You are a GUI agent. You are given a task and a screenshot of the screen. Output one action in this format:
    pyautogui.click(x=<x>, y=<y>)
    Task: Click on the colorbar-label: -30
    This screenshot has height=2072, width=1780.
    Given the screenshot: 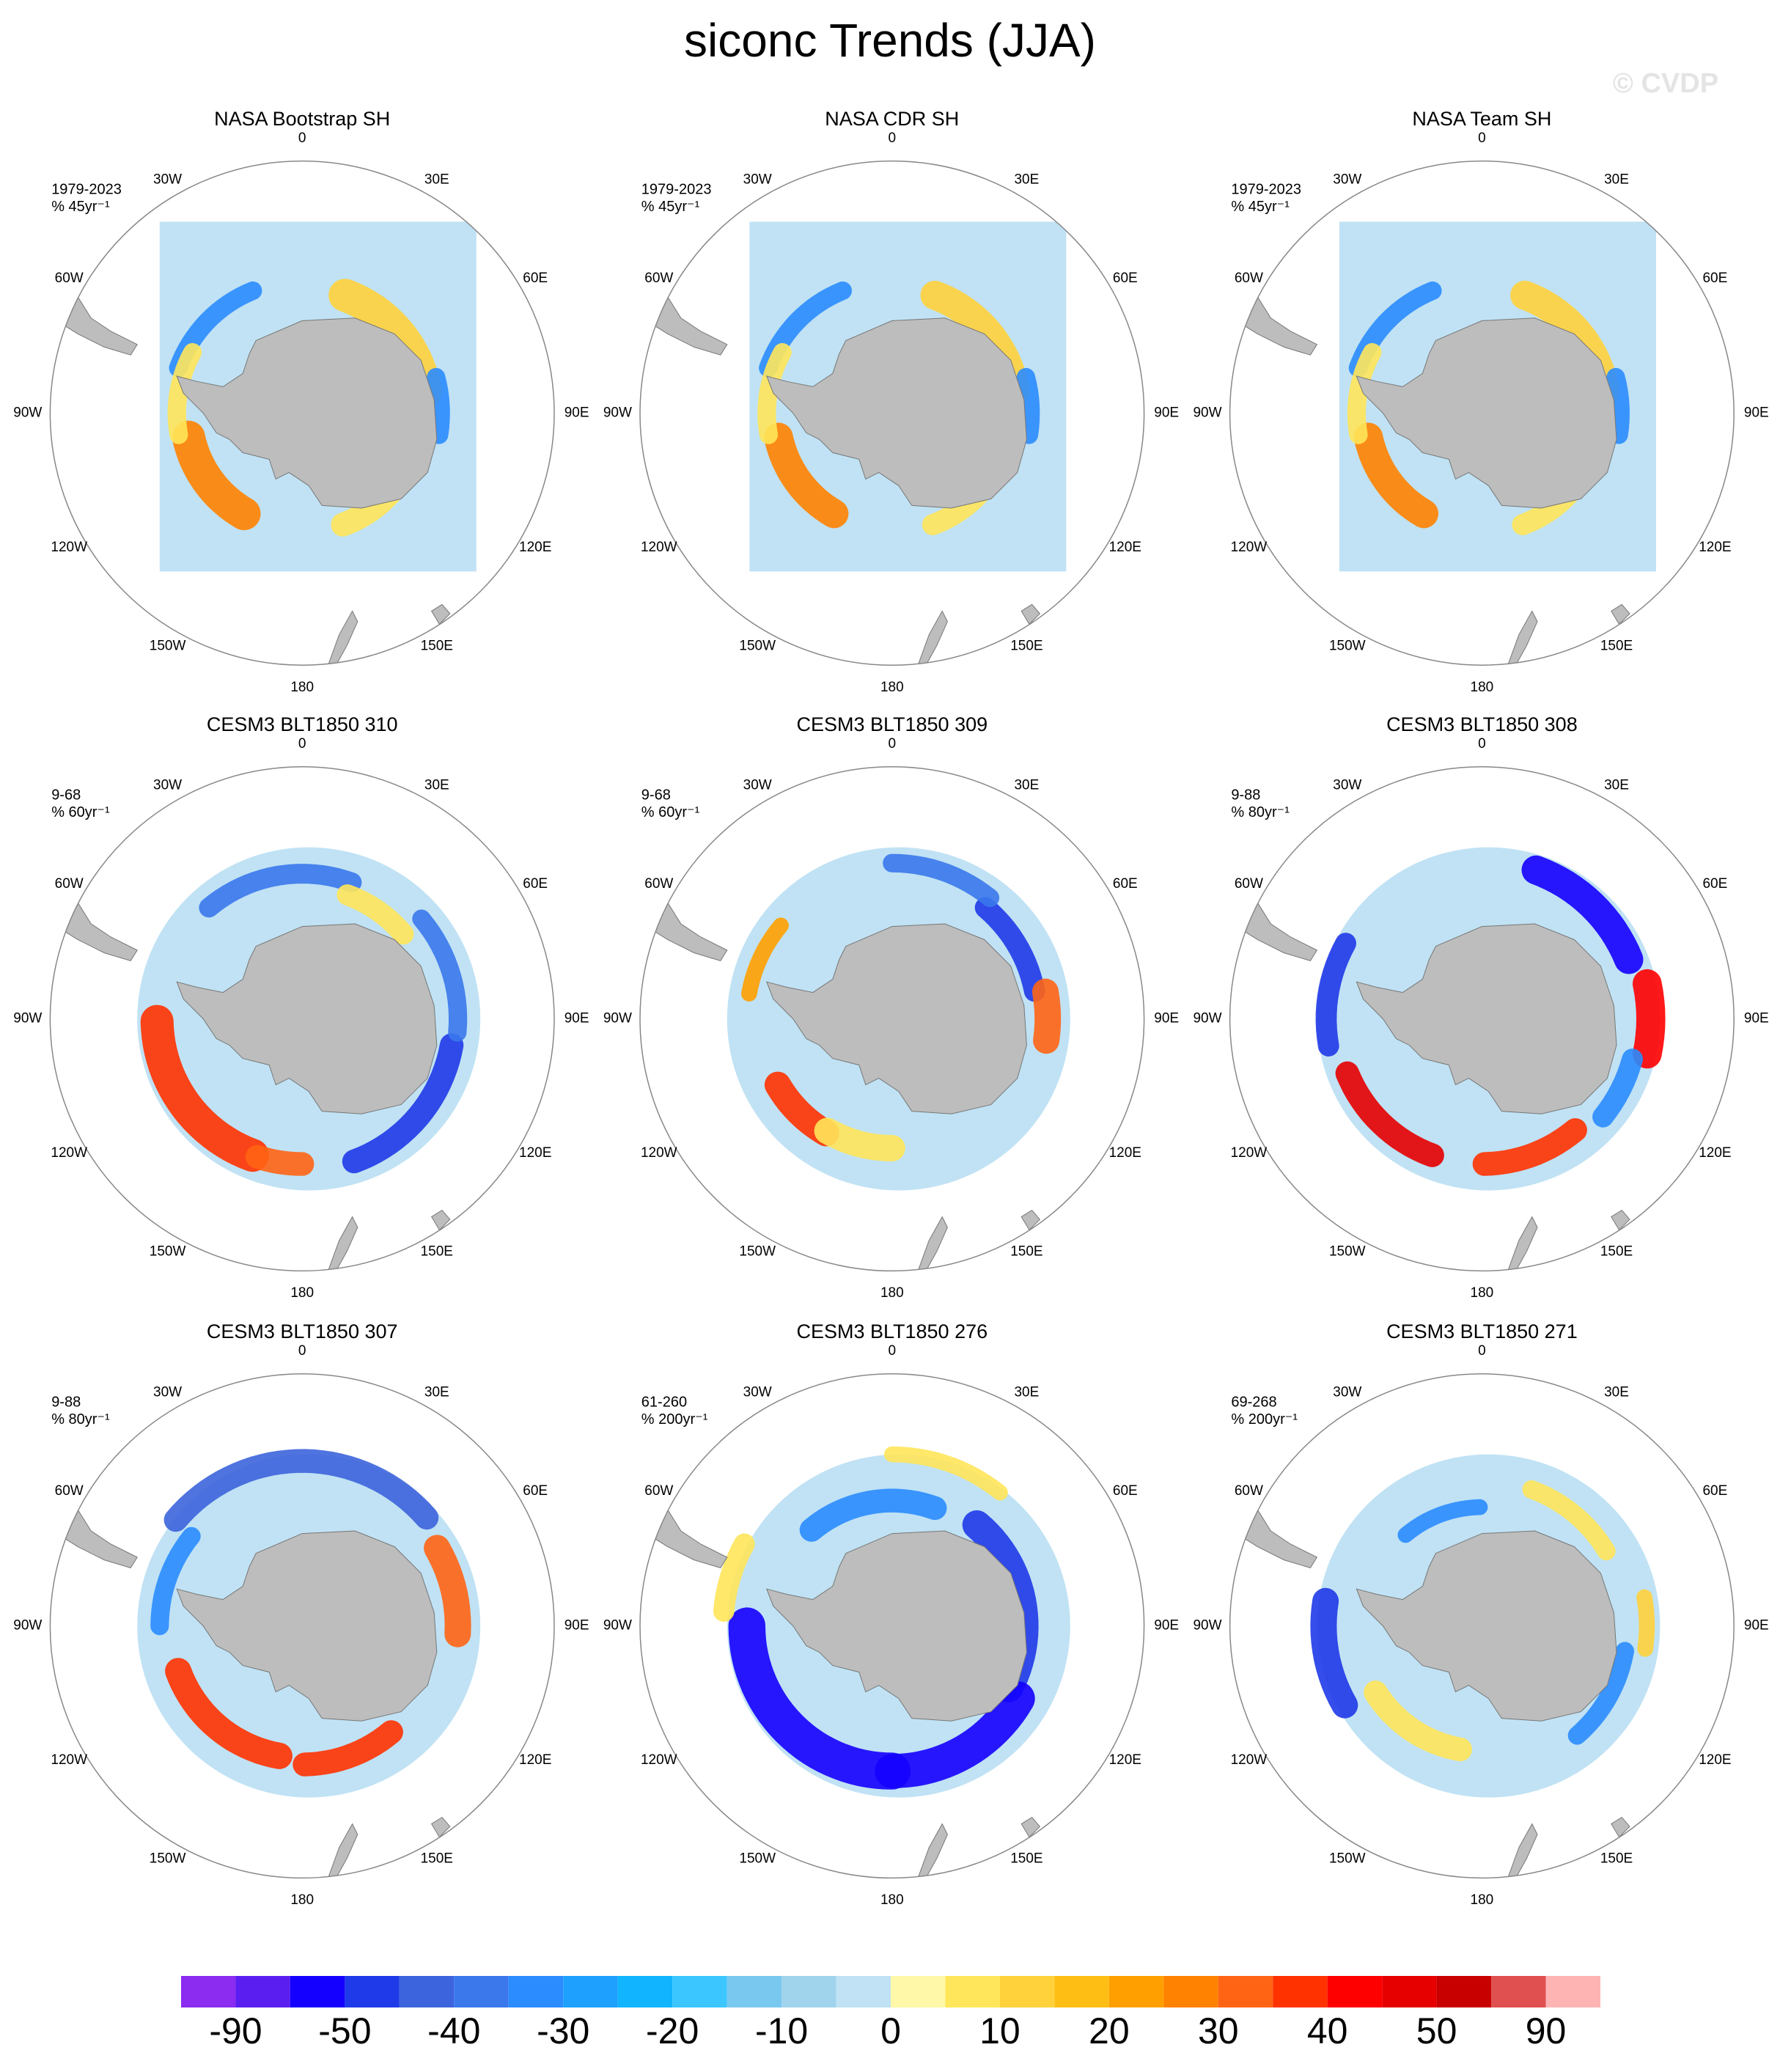 What is the action you would take?
    pyautogui.click(x=563, y=2031)
    